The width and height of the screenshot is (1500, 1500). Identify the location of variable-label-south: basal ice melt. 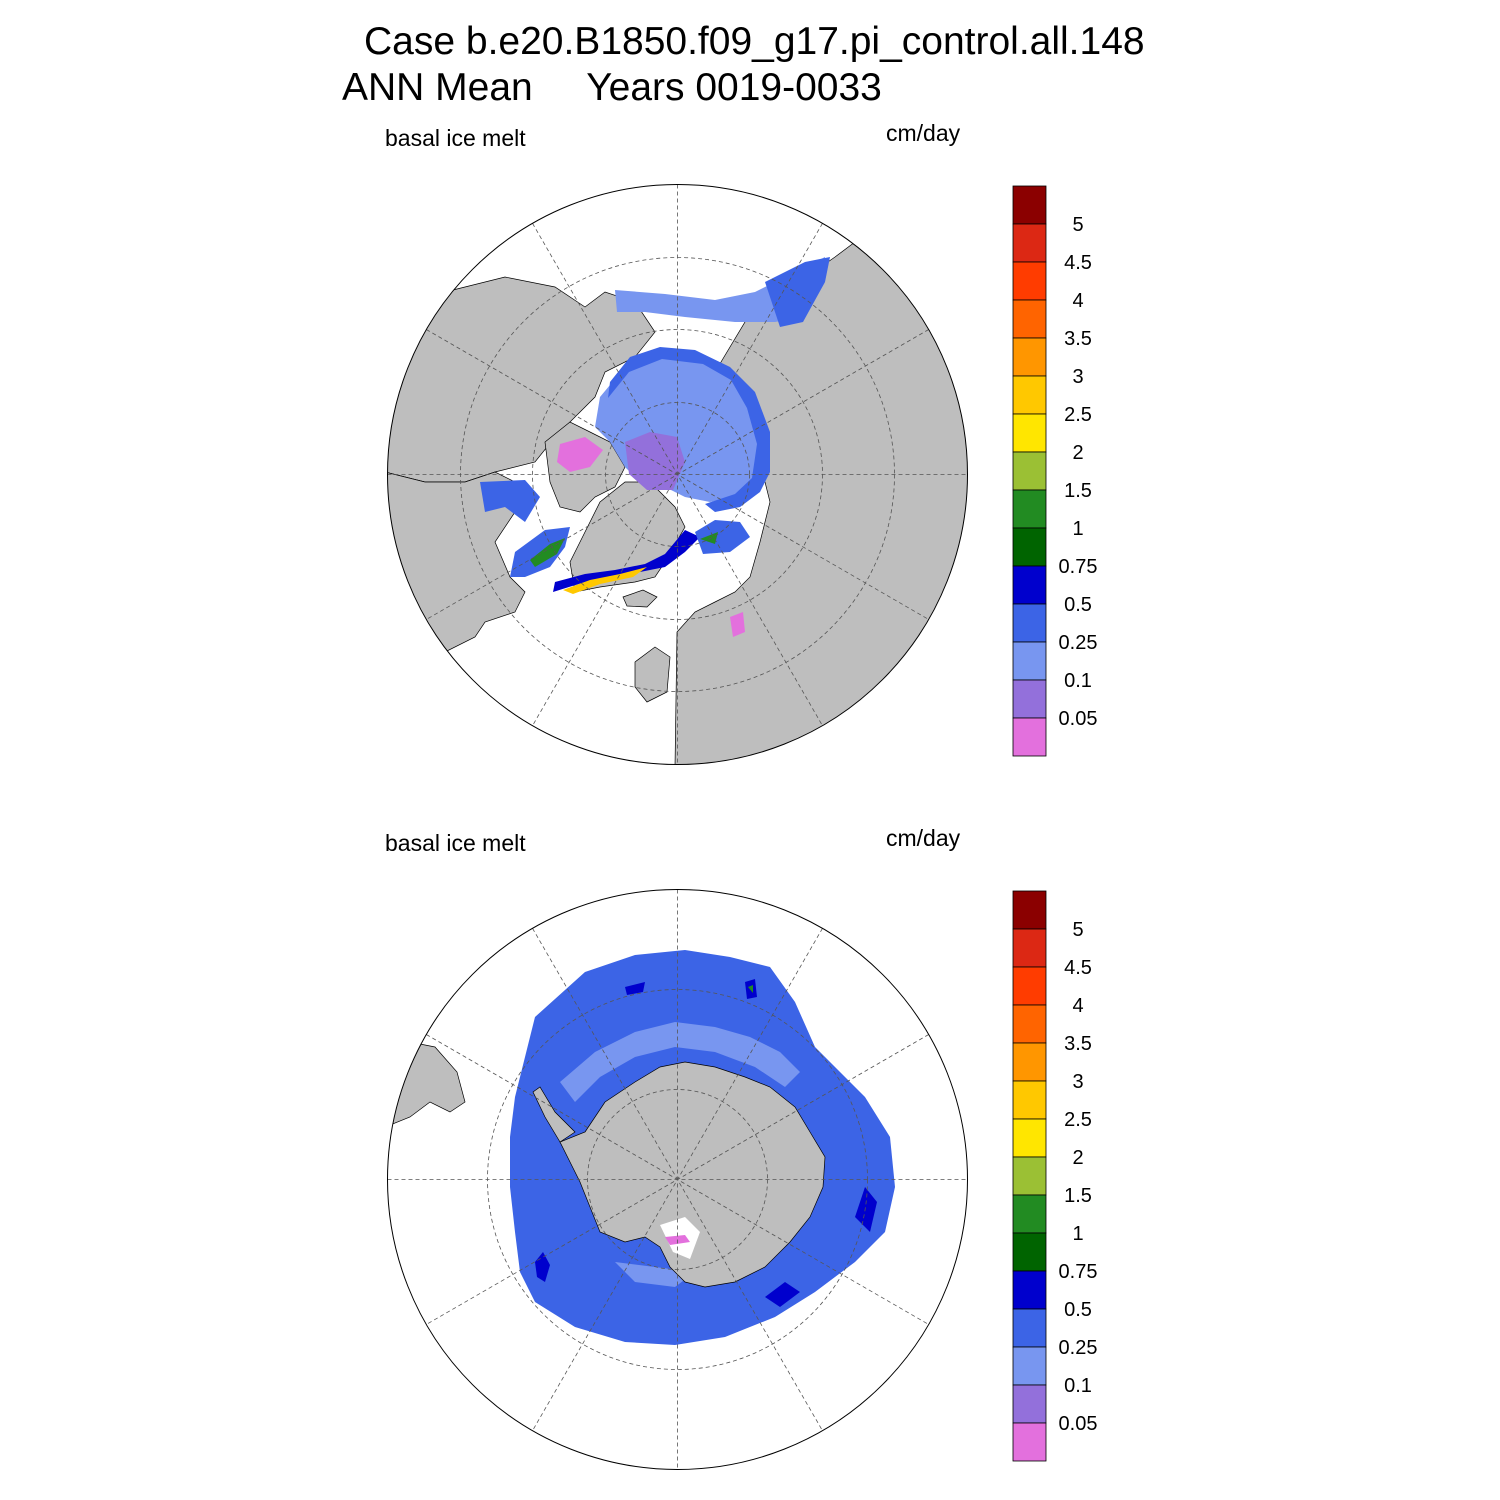
(455, 843).